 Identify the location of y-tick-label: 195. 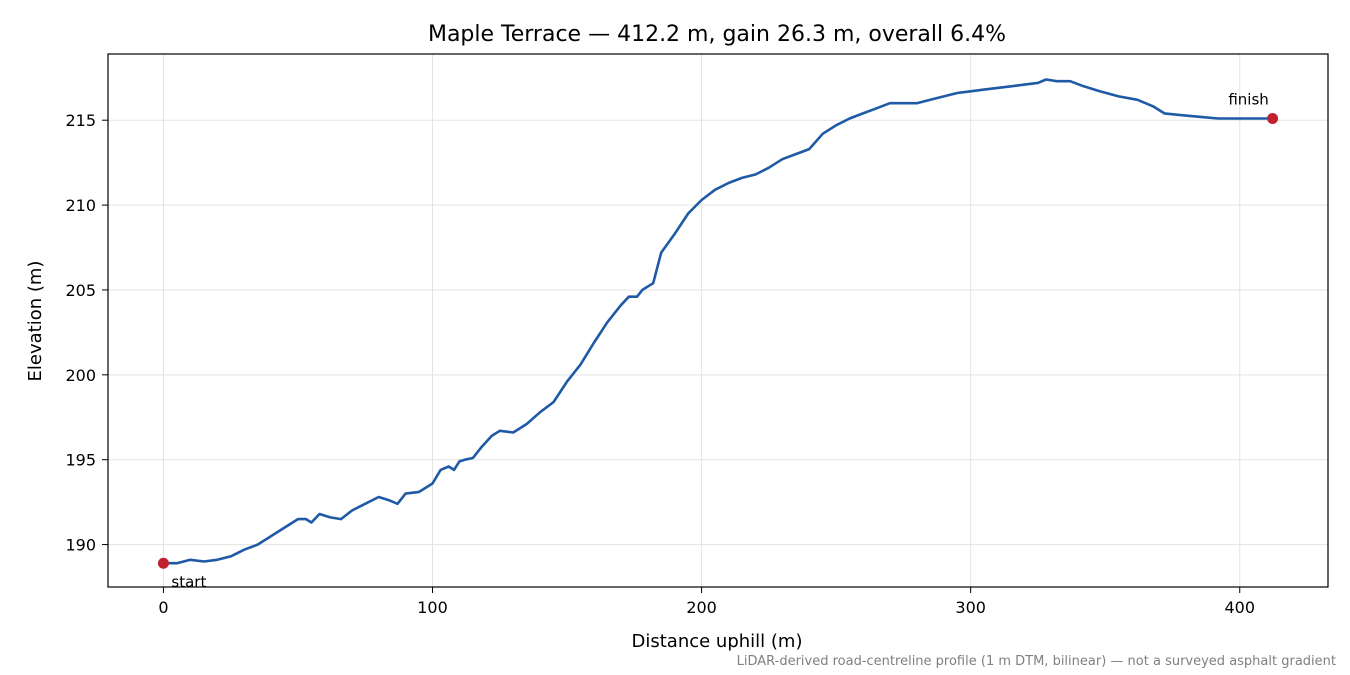
(80, 460).